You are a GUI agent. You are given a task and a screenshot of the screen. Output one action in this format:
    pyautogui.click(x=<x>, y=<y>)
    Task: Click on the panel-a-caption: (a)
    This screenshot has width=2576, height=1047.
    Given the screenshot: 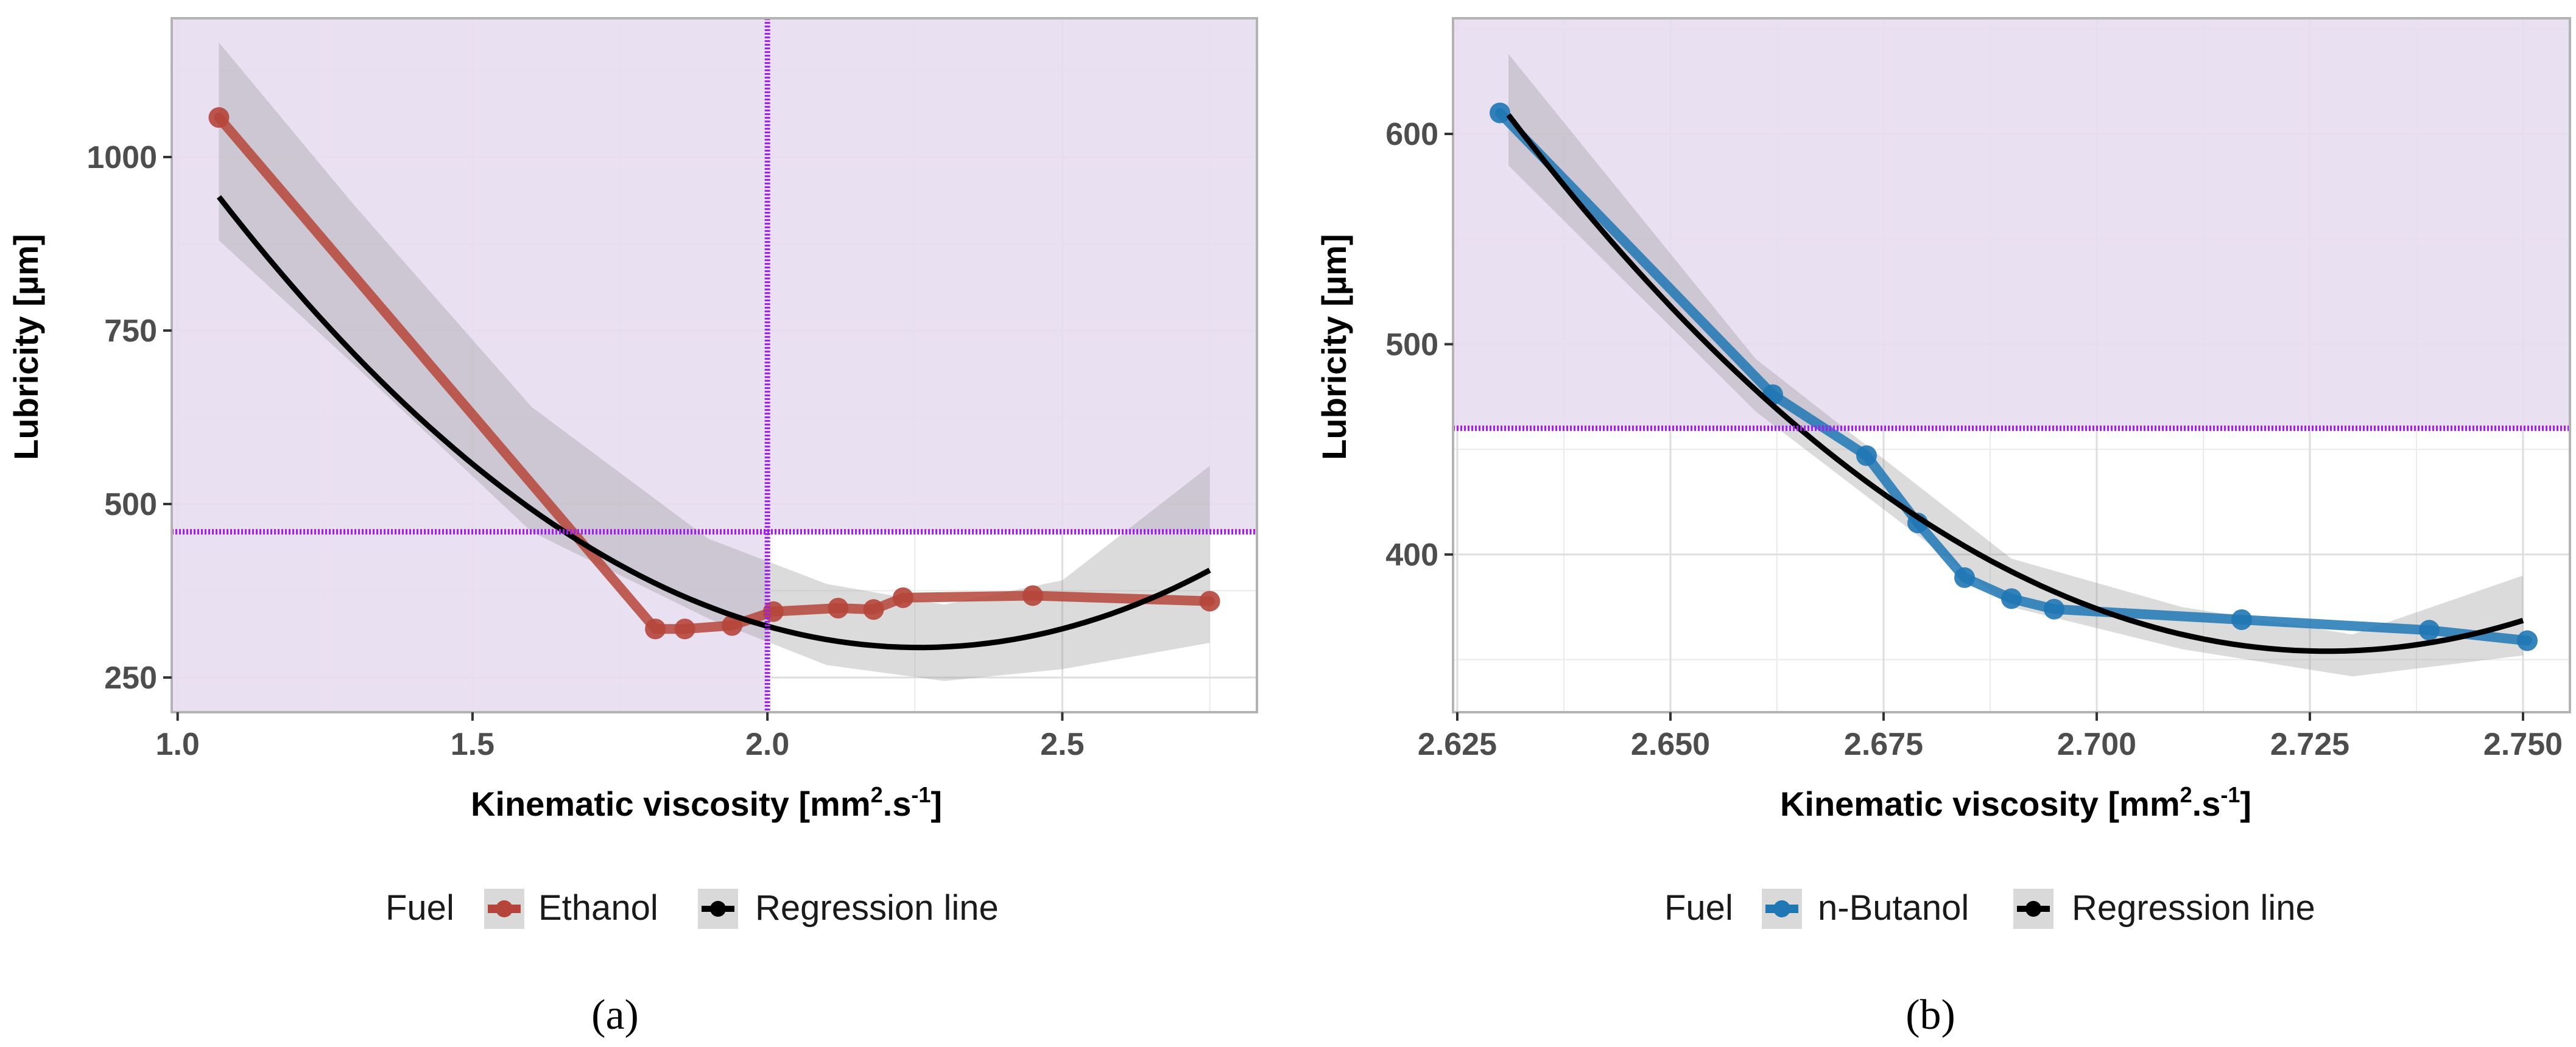 What is the action you would take?
    pyautogui.click(x=615, y=1015)
    